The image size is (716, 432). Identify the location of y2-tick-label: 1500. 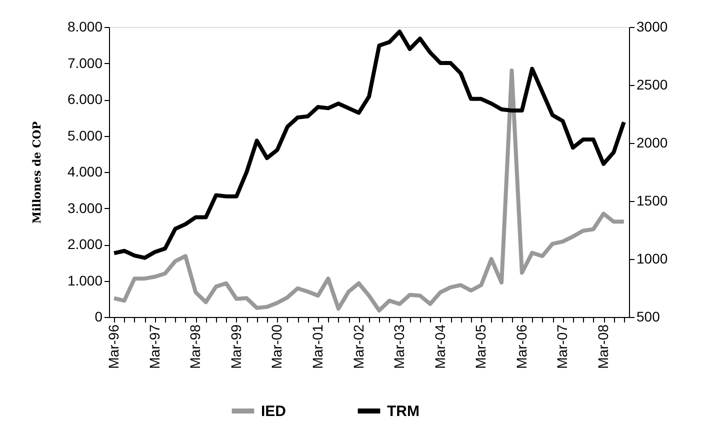
(652, 200).